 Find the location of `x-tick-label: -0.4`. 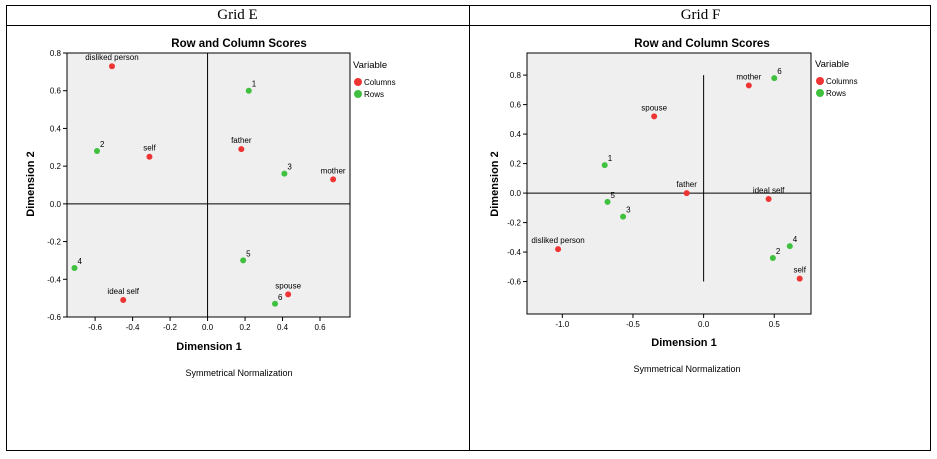

x-tick-label: -0.4 is located at coordinates (133, 327).